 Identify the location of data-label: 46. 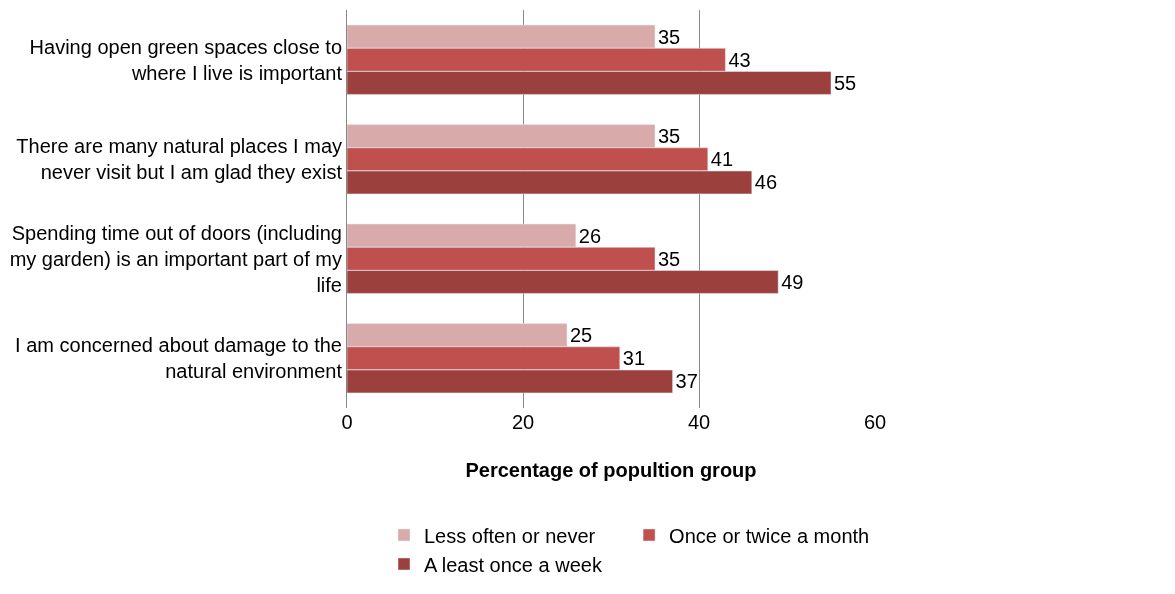
(766, 182).